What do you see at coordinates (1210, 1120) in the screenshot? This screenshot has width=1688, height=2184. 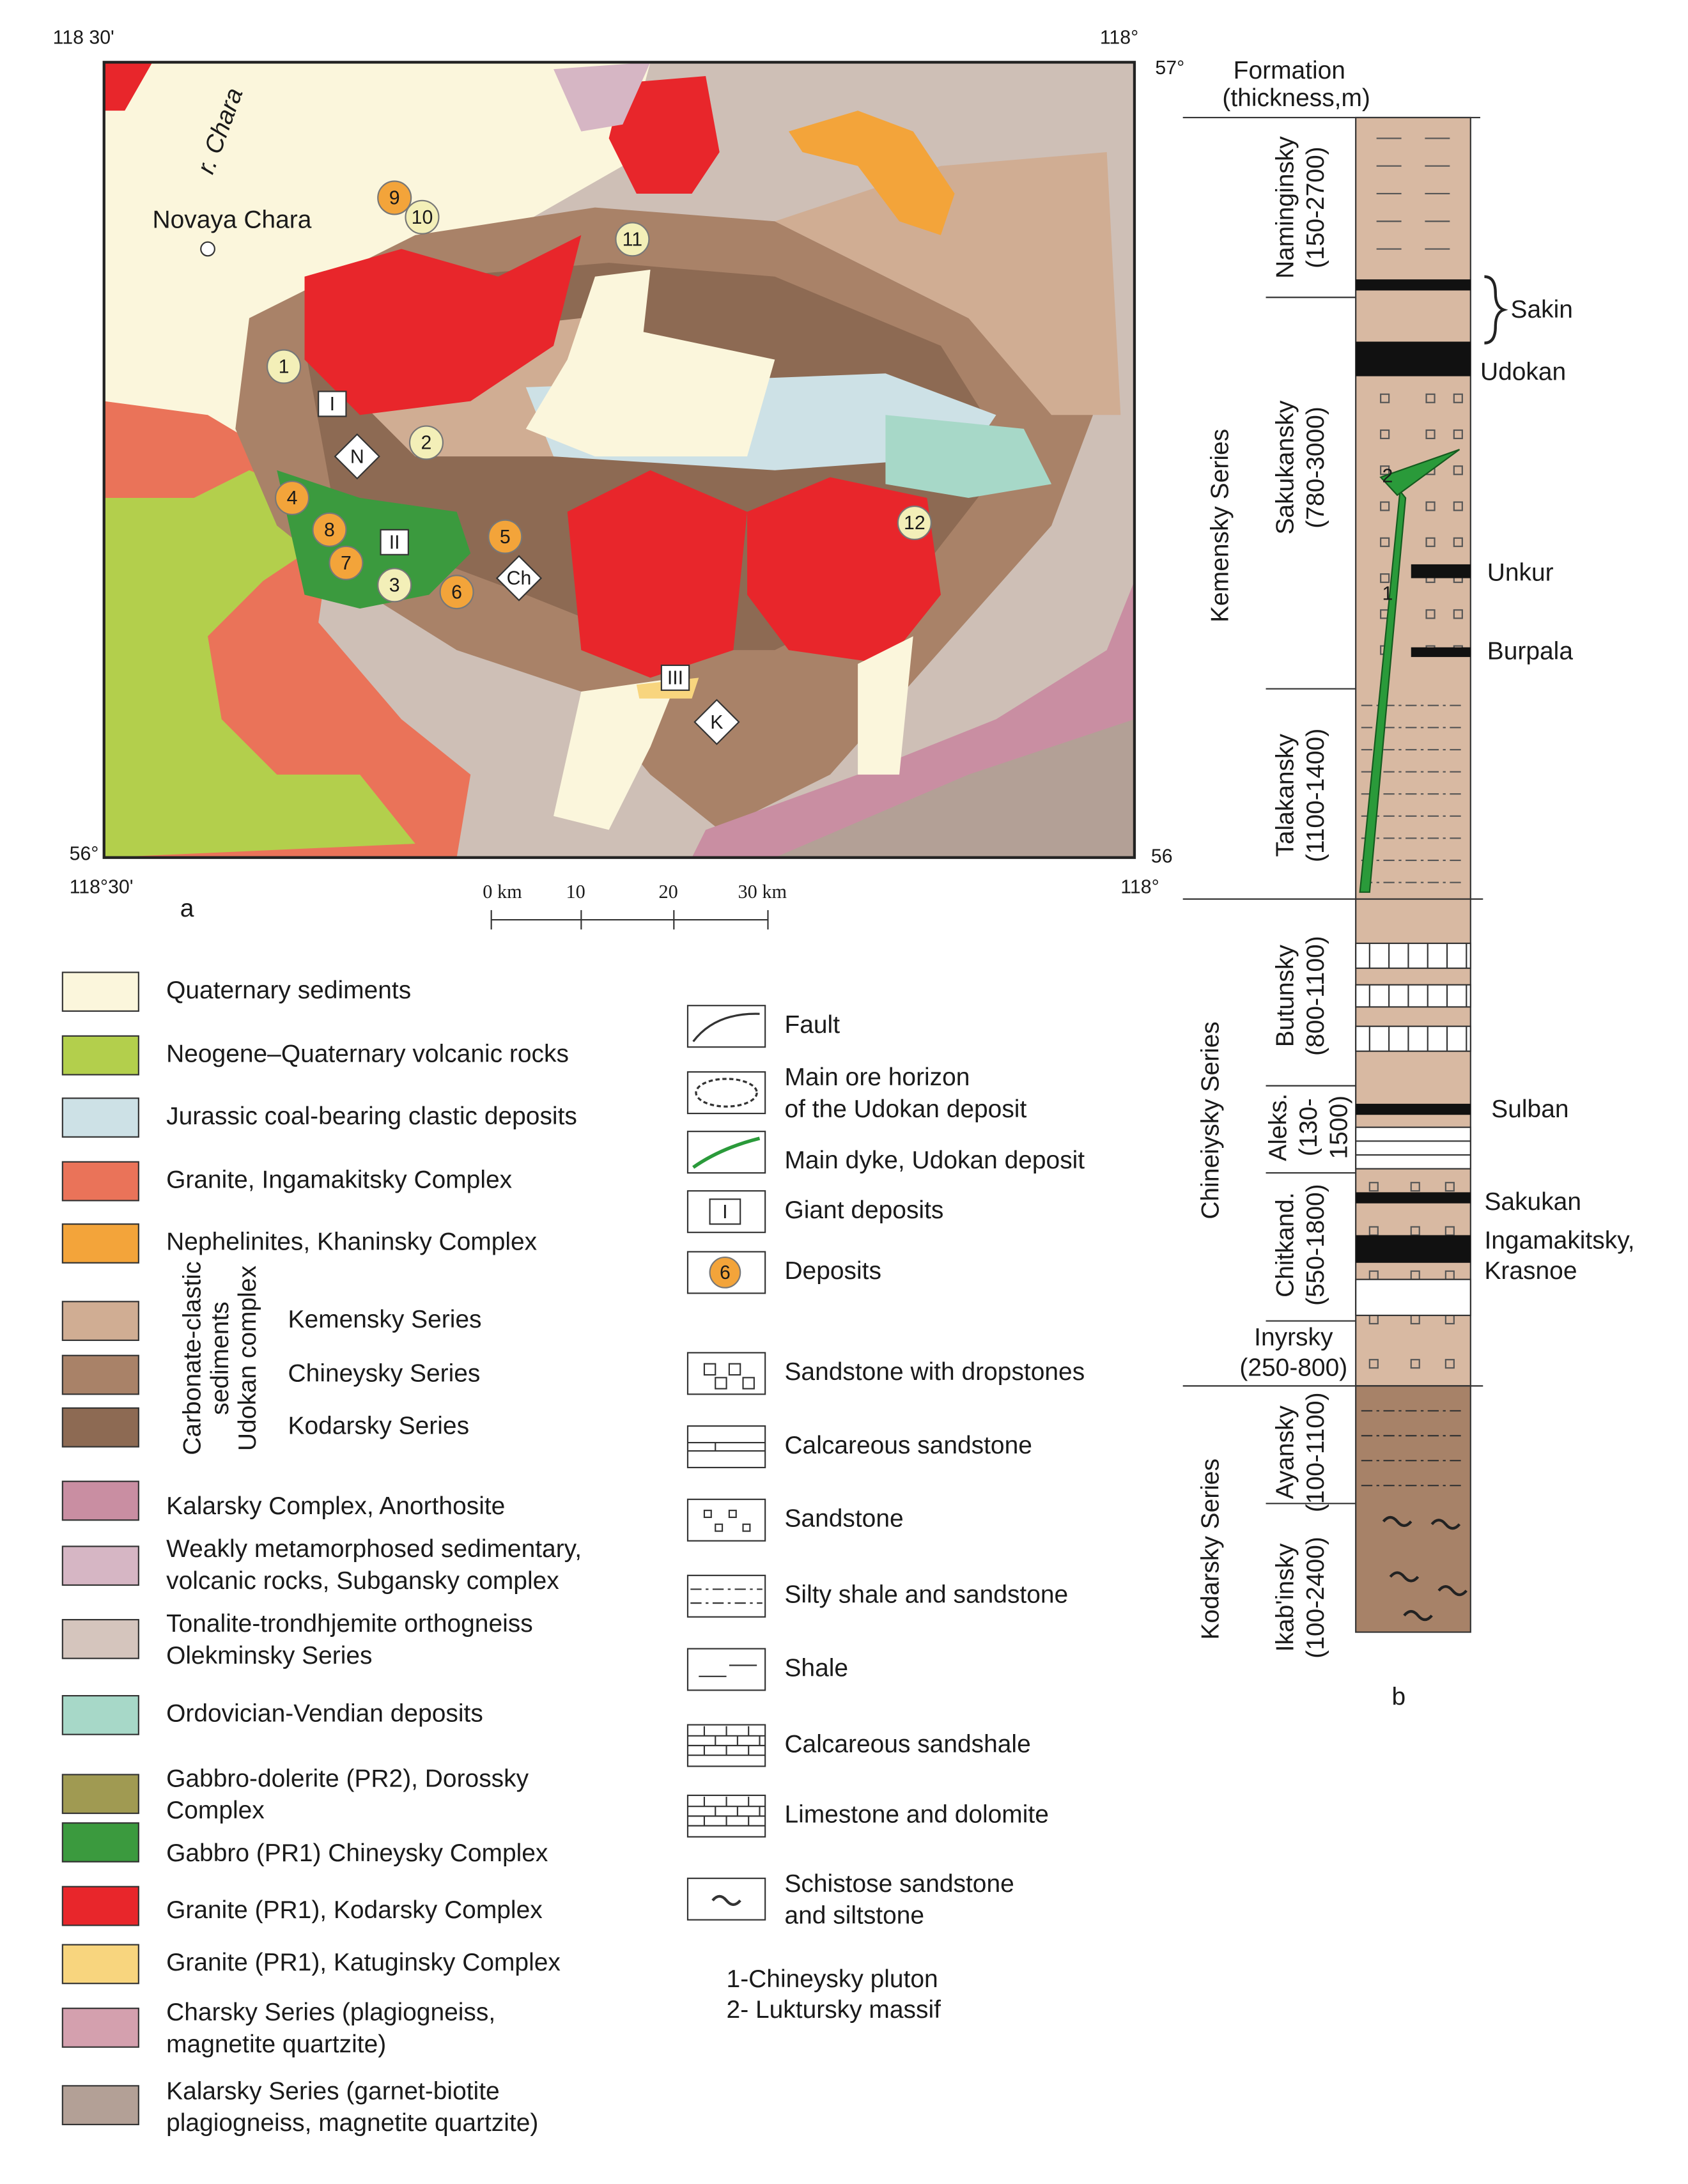 I see `series-label: Chineiysky Series` at bounding box center [1210, 1120].